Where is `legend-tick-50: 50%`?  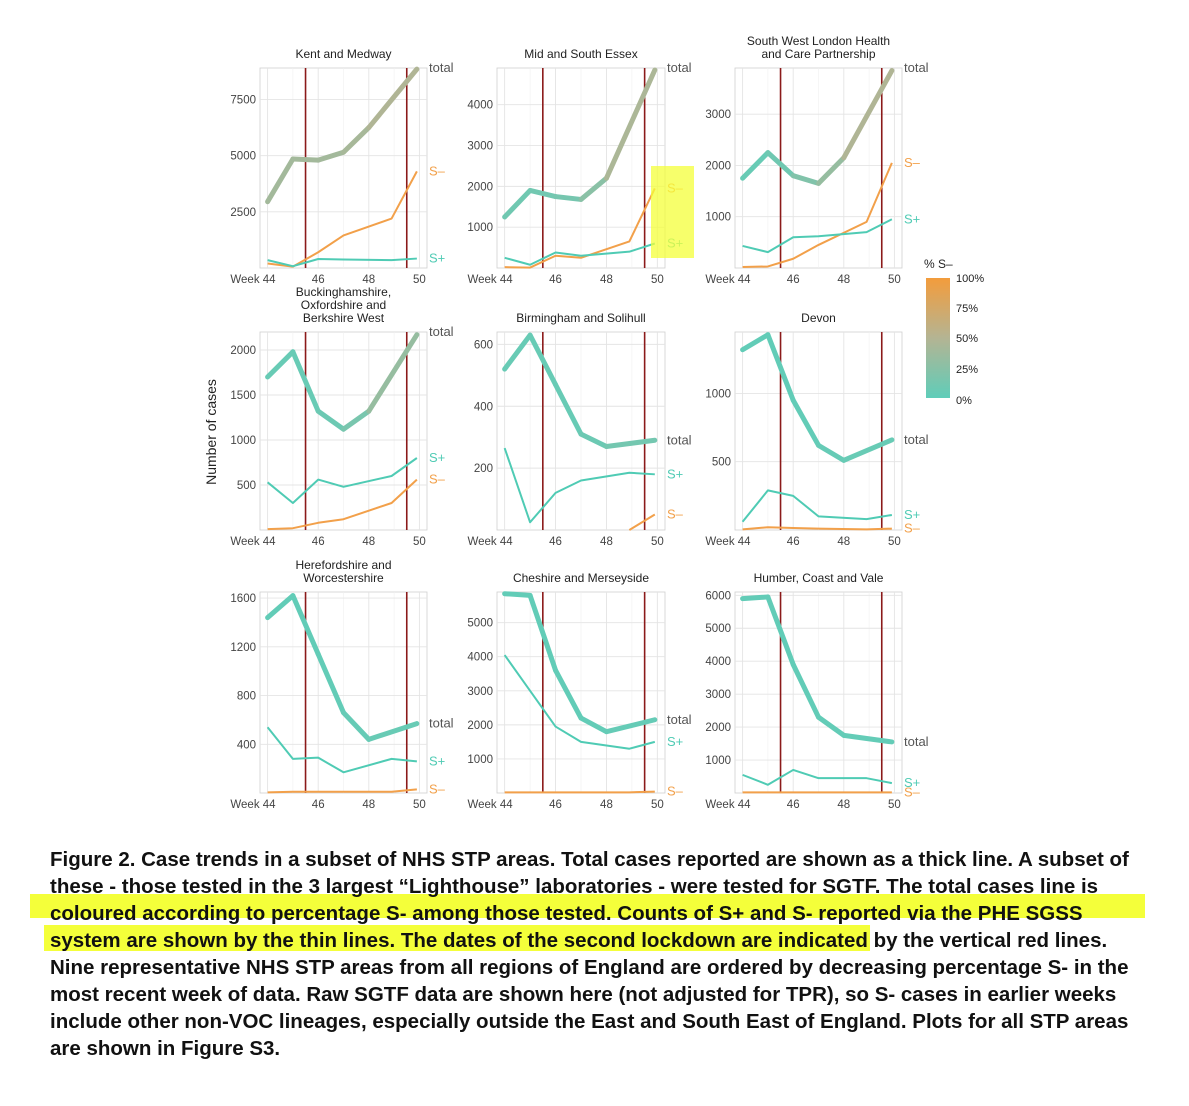
legend-tick-50: 50% is located at coordinates (967, 339).